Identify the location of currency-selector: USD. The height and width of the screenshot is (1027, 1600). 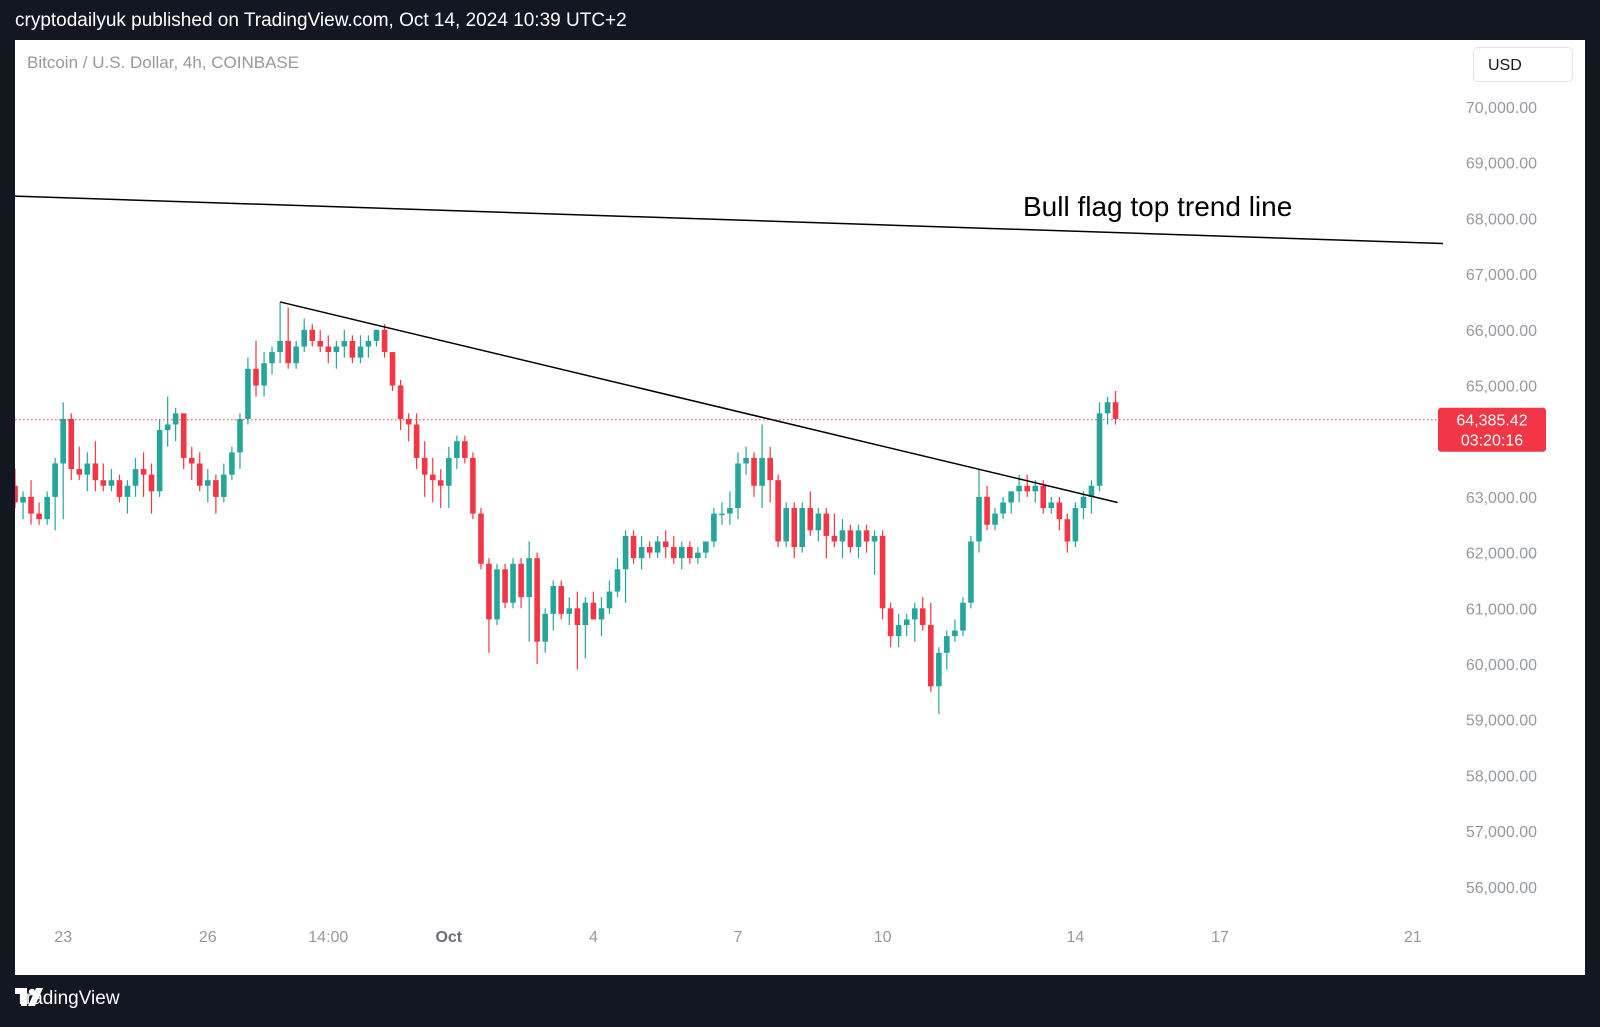
(1523, 64).